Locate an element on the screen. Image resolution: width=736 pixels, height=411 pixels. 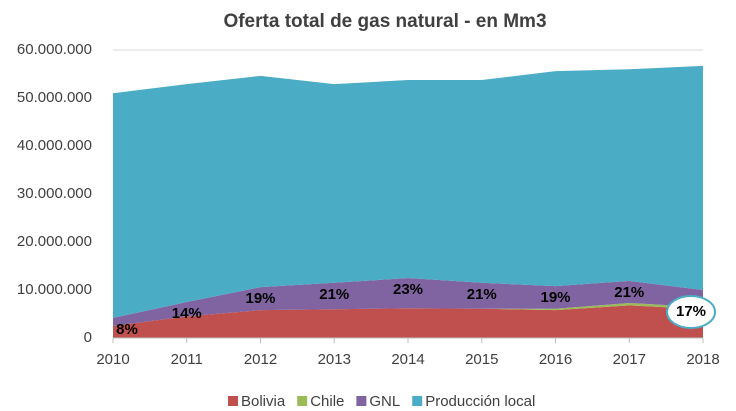
share-label: 17% is located at coordinates (691, 311).